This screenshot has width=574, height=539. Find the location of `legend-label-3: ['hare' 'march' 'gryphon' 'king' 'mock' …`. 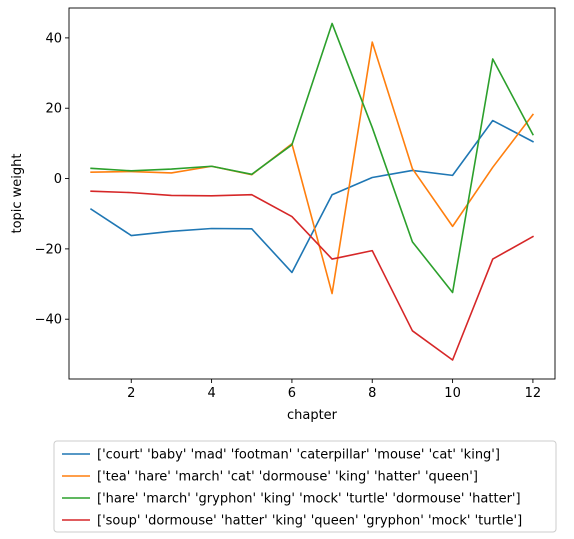

legend-label-3: ['hare' 'march' 'gryphon' 'king' 'mock' … is located at coordinates (309, 499).